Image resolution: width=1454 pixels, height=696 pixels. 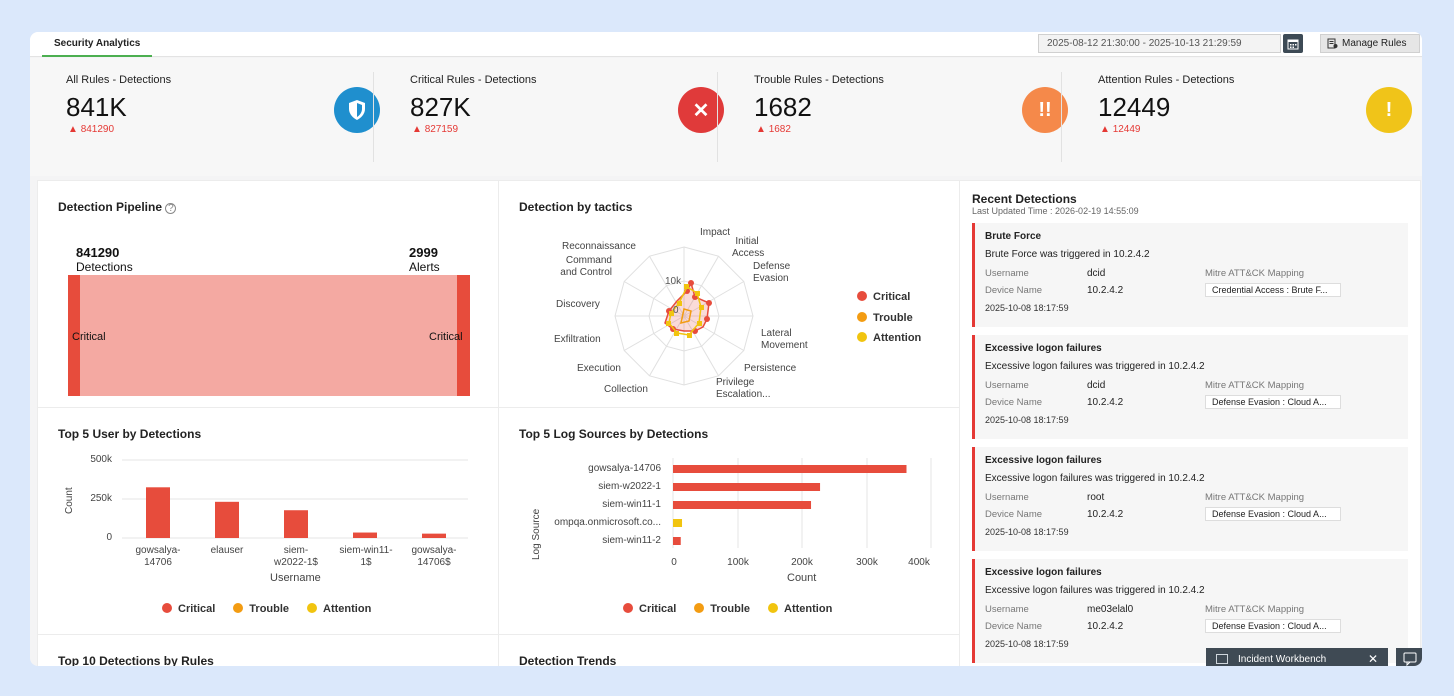 What do you see at coordinates (674, 562) in the screenshot?
I see `x-tick: 0` at bounding box center [674, 562].